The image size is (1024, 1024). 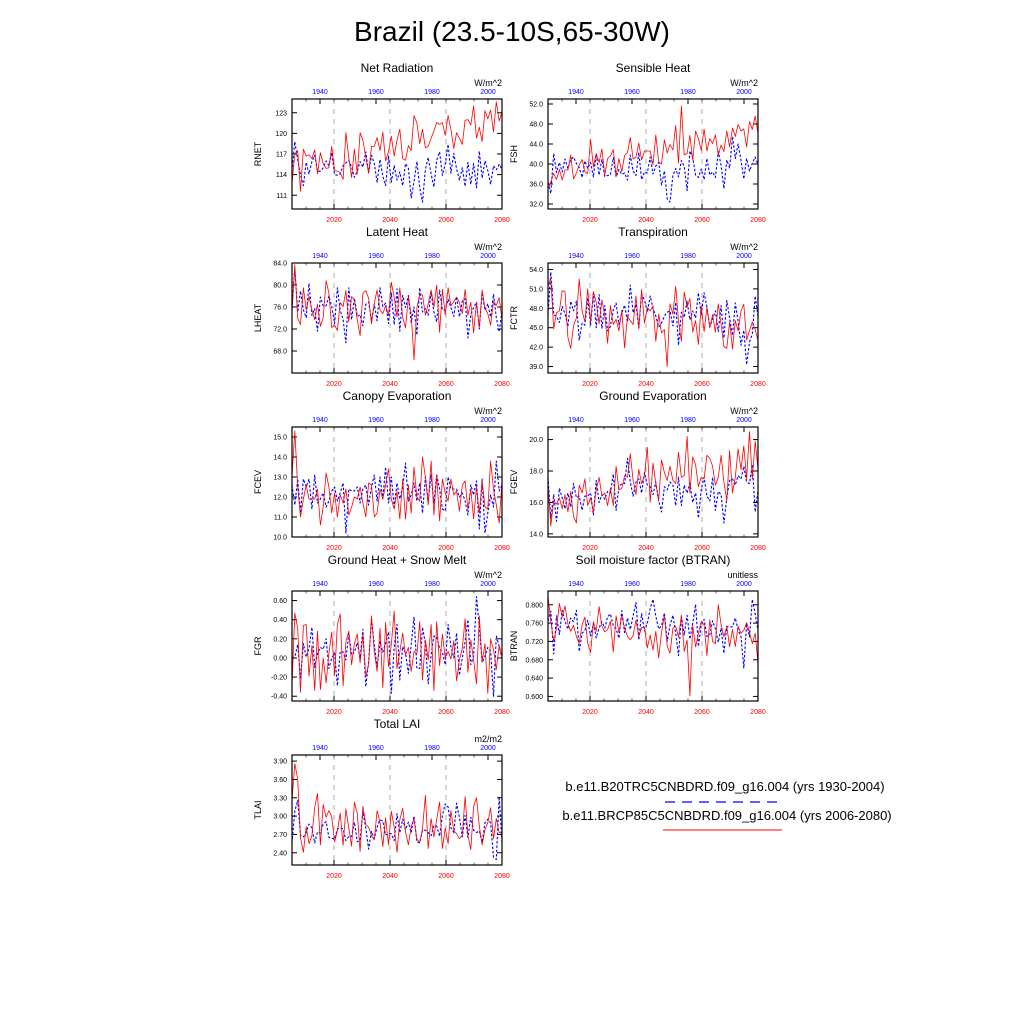 What do you see at coordinates (280, 780) in the screenshot?
I see `y-tick-label: 3.60` at bounding box center [280, 780].